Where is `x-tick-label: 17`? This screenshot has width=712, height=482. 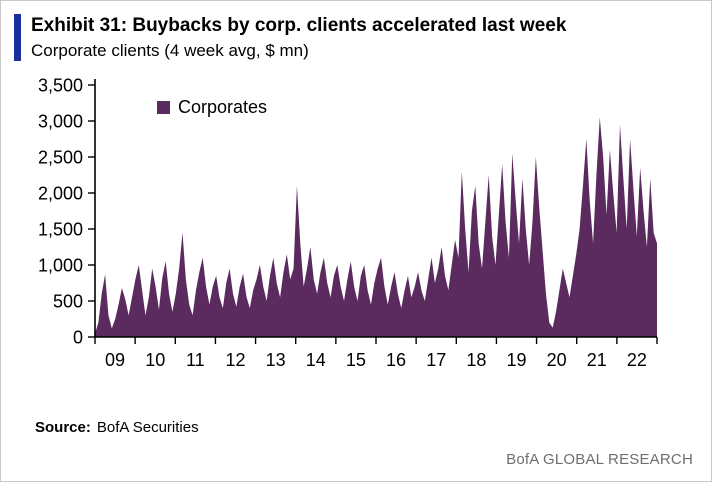
x-tick-label: 17 is located at coordinates (436, 360).